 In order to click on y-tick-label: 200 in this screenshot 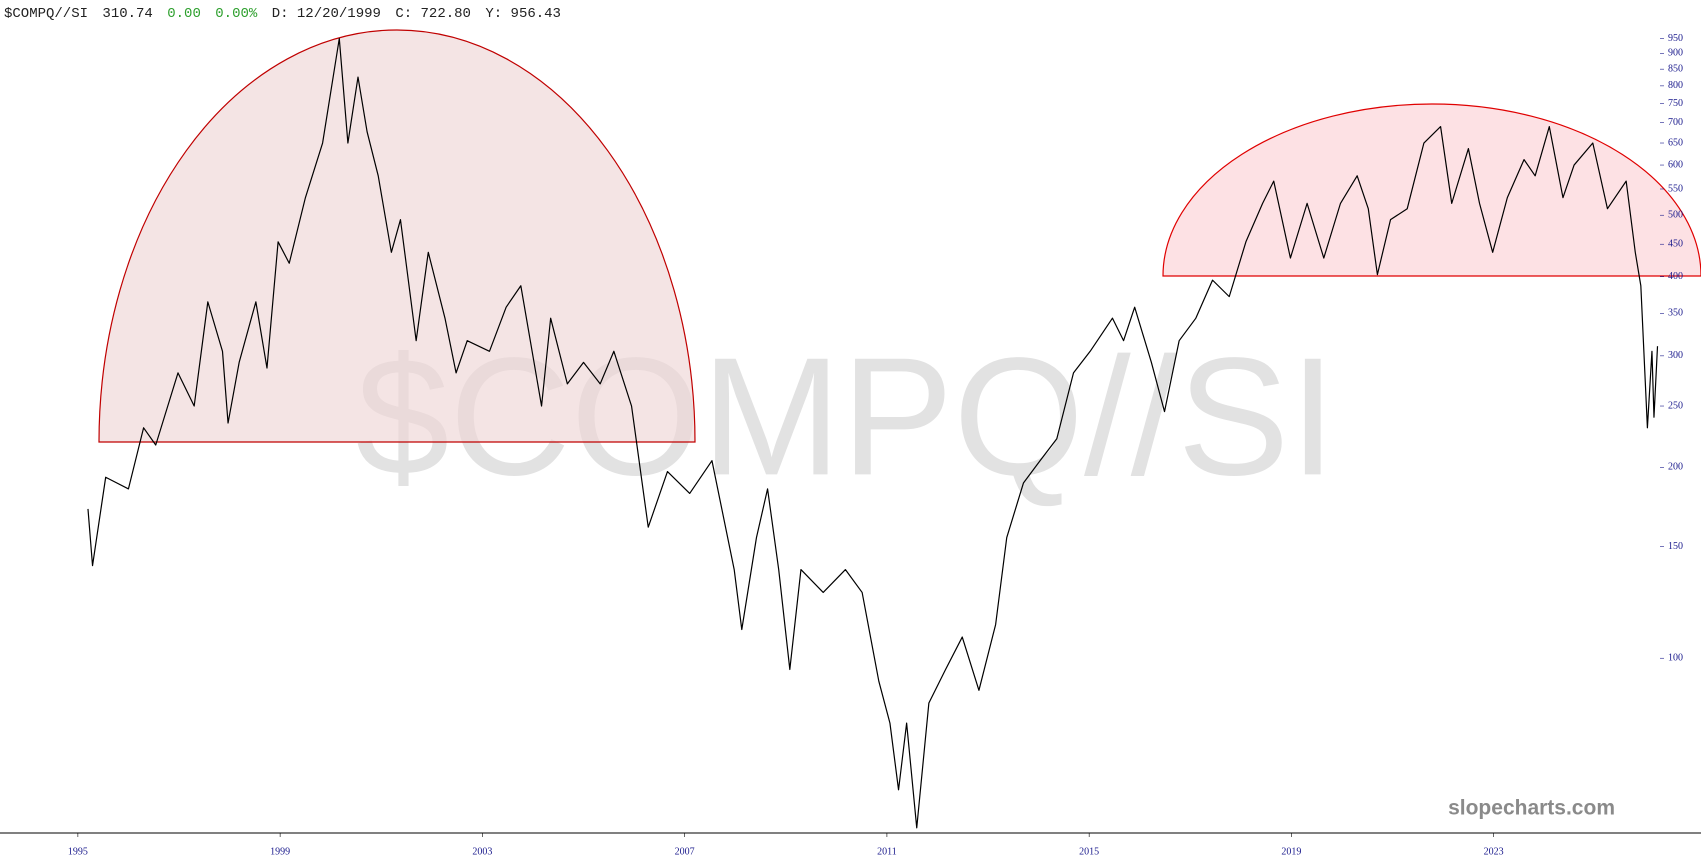, I will do `click(1675, 467)`.